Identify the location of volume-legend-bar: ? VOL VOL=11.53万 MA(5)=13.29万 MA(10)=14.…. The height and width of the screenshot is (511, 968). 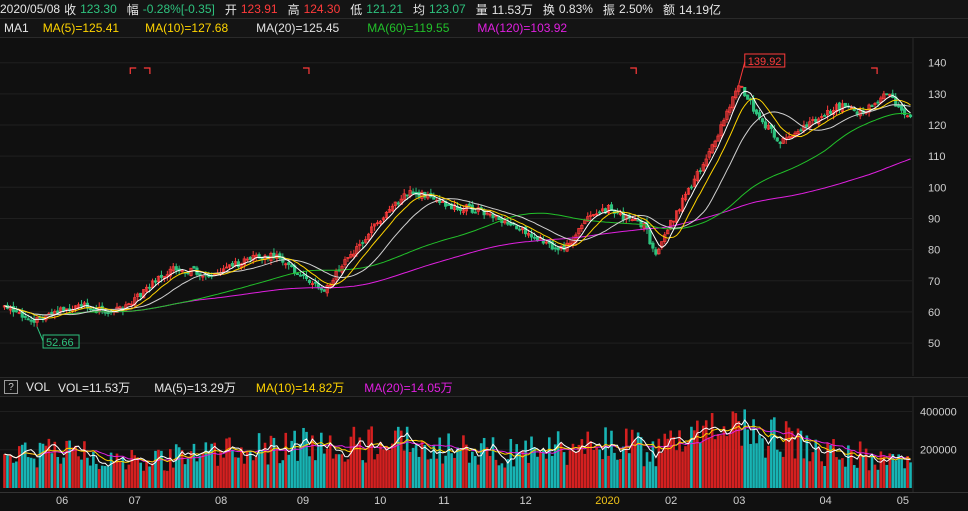
(484, 387).